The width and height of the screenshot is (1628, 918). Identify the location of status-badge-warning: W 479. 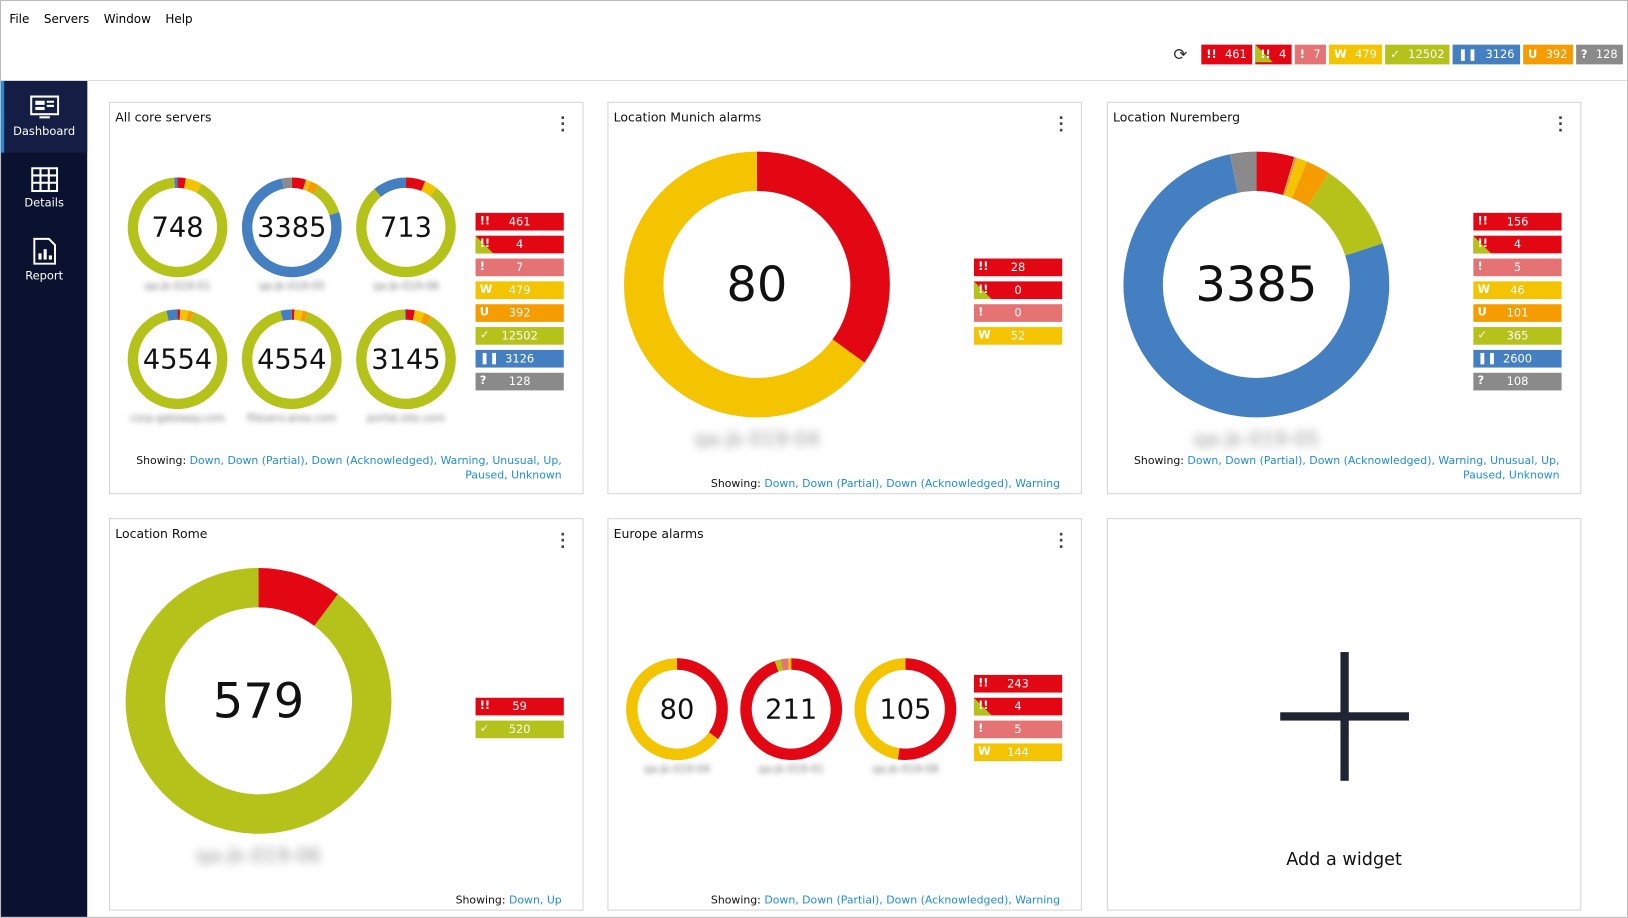
(1355, 54).